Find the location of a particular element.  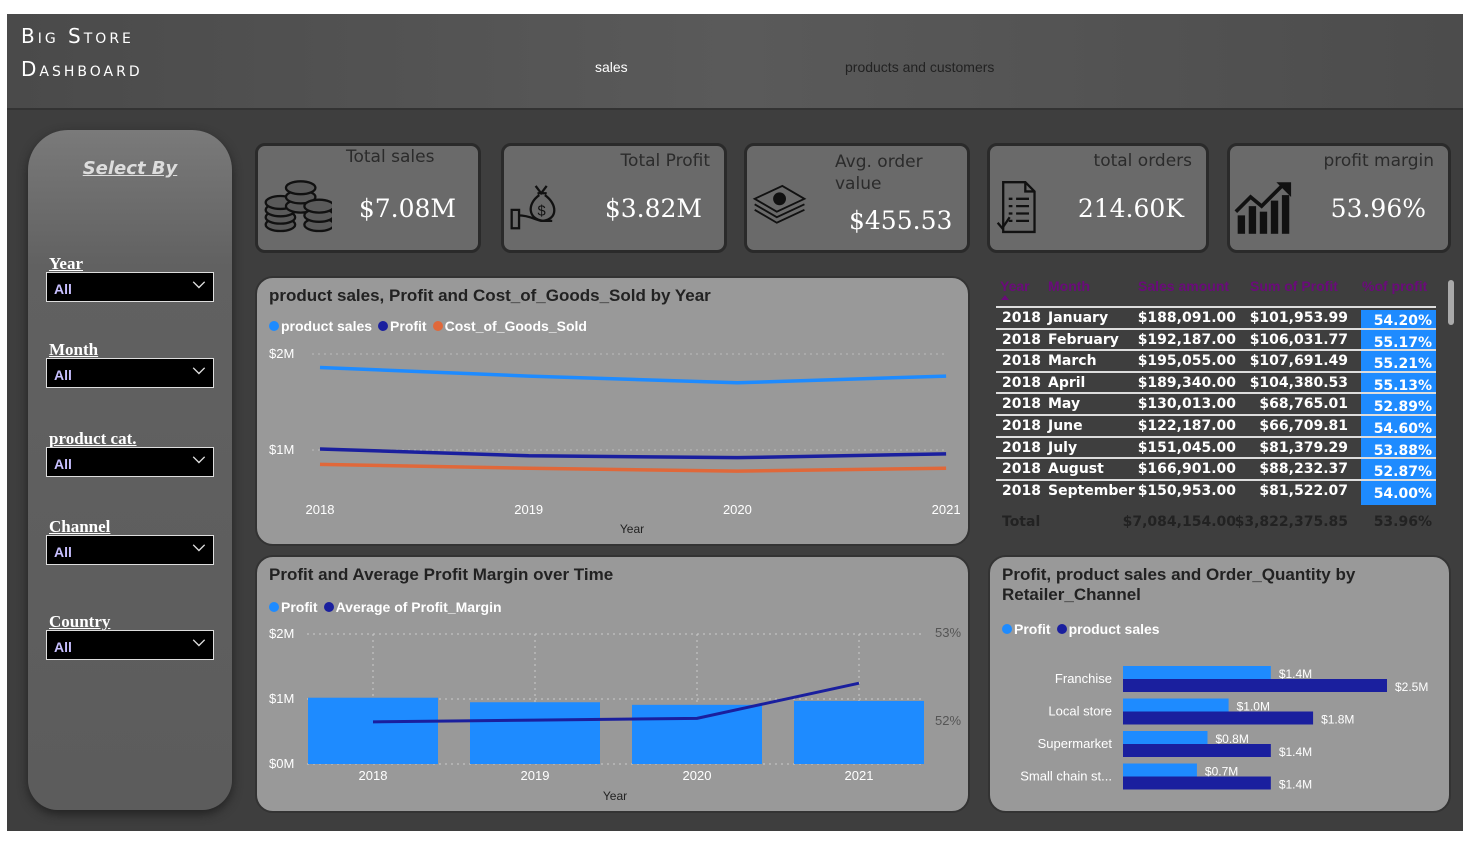

table-row: 2018 August $166,901.00 $88,232.37 52.87% is located at coordinates (1216, 470).